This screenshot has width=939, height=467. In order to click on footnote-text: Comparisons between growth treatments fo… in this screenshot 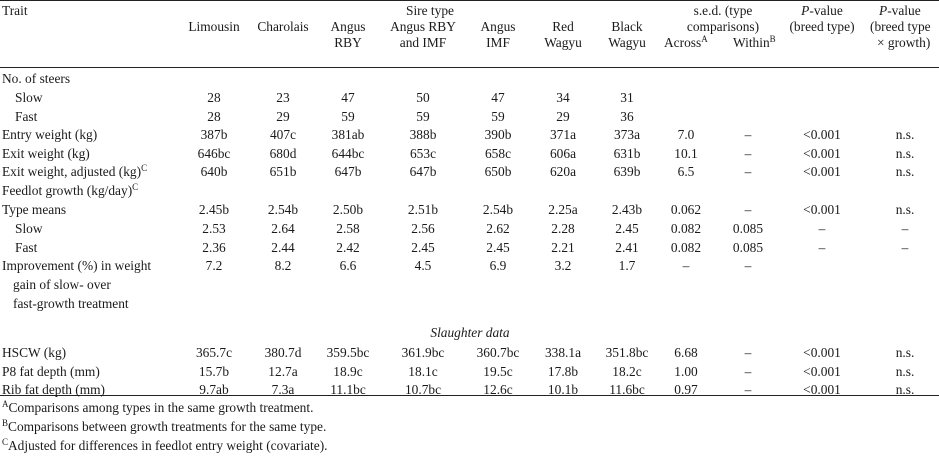, I will do `click(167, 426)`.